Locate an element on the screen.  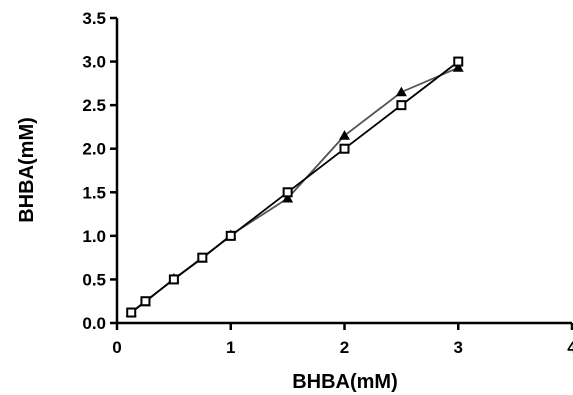
y-tick-label: 0.0 is located at coordinates (94, 323).